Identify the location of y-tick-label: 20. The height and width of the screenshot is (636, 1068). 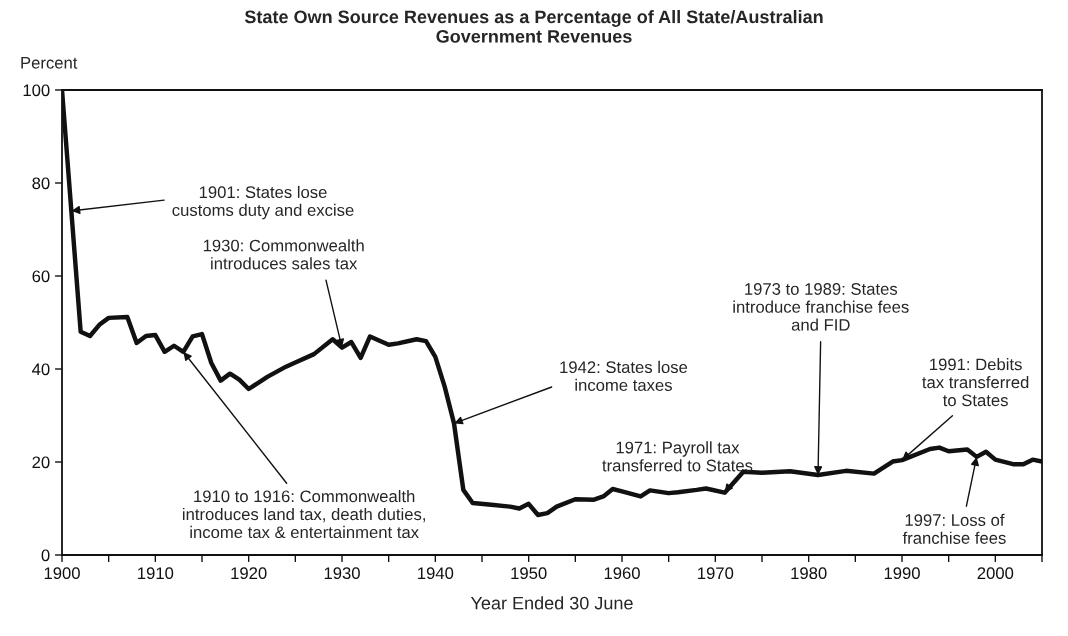
(41, 462).